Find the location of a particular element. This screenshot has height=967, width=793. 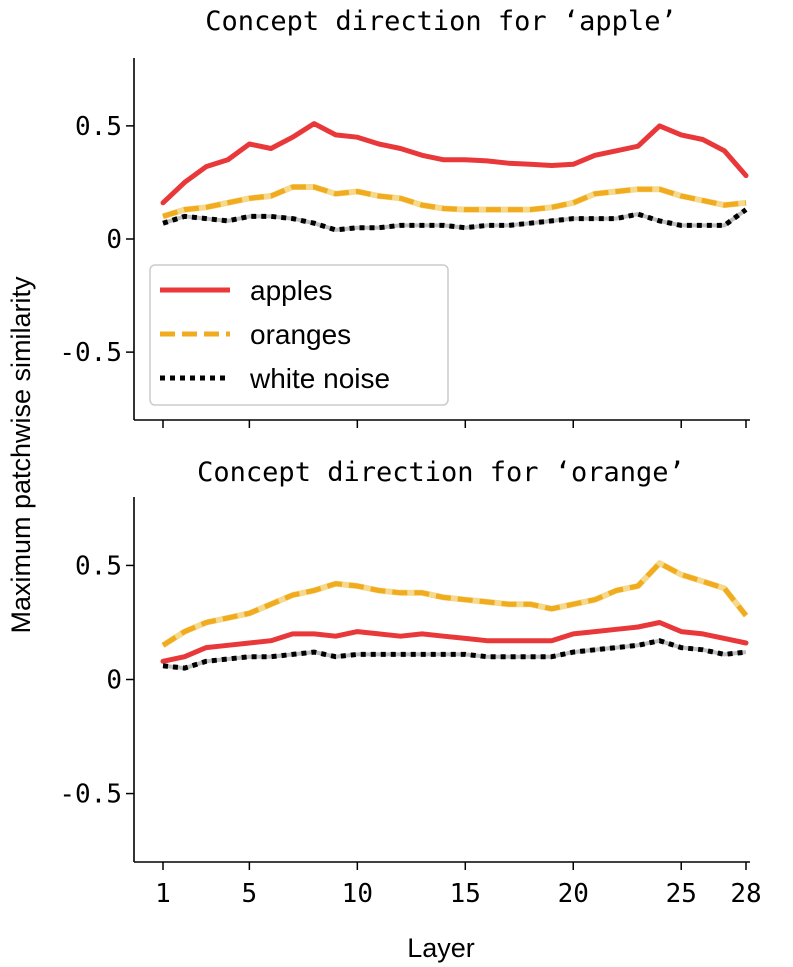

x-tick-label: 25 is located at coordinates (681, 894).